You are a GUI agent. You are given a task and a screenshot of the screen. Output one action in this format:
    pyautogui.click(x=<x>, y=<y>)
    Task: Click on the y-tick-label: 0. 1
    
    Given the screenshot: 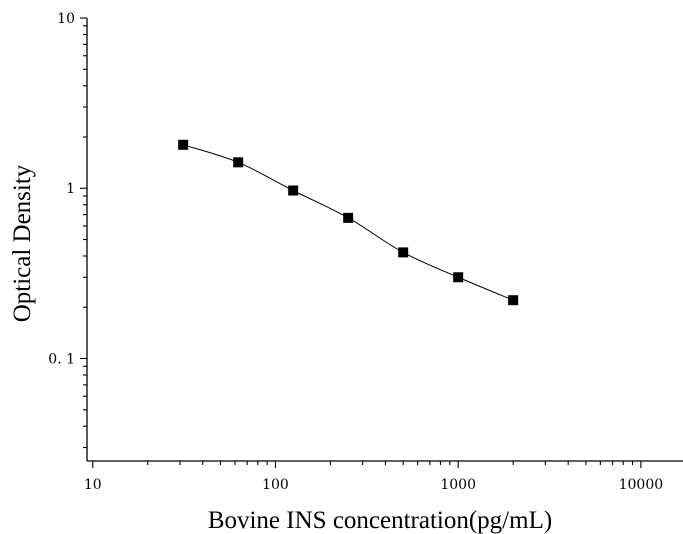 What is the action you would take?
    pyautogui.click(x=61, y=359)
    